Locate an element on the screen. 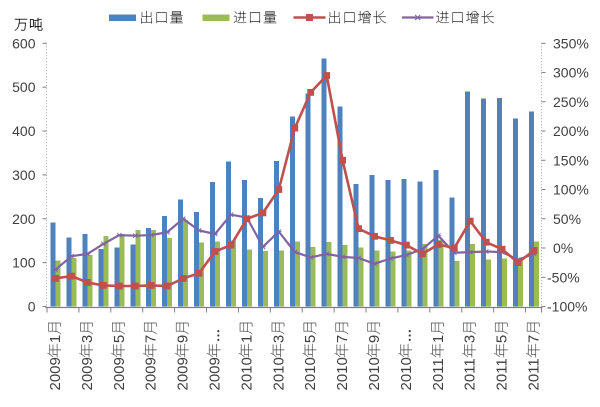  svg-text: 100 is located at coordinates (24, 263).